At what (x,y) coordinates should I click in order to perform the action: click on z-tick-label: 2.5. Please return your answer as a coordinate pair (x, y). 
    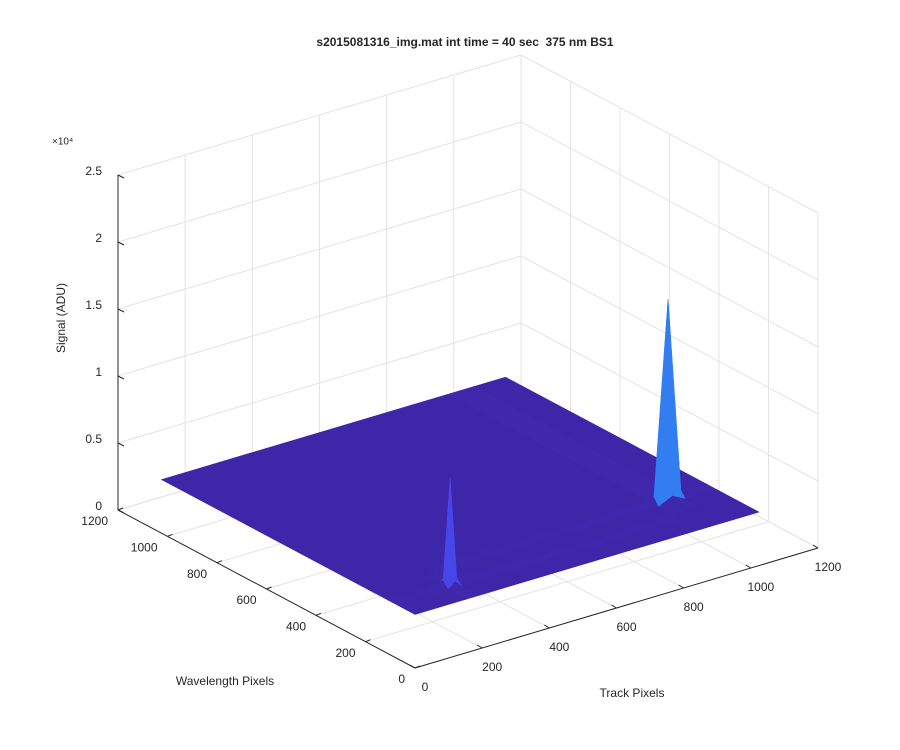
    Looking at the image, I should click on (93, 171).